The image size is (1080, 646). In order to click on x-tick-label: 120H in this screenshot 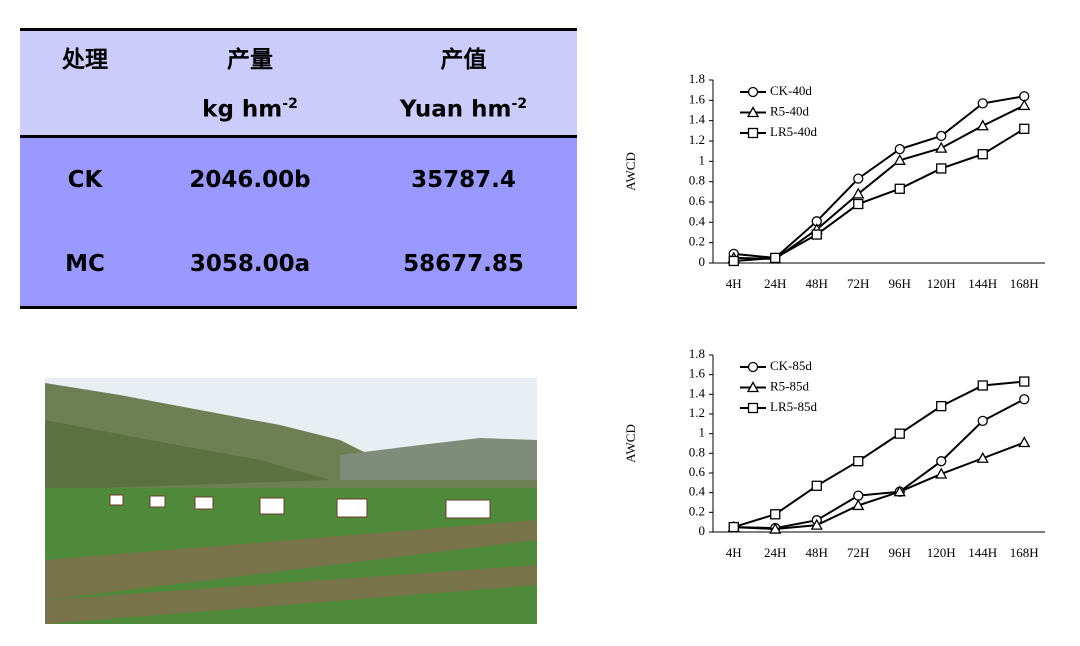, I will do `click(941, 283)`.